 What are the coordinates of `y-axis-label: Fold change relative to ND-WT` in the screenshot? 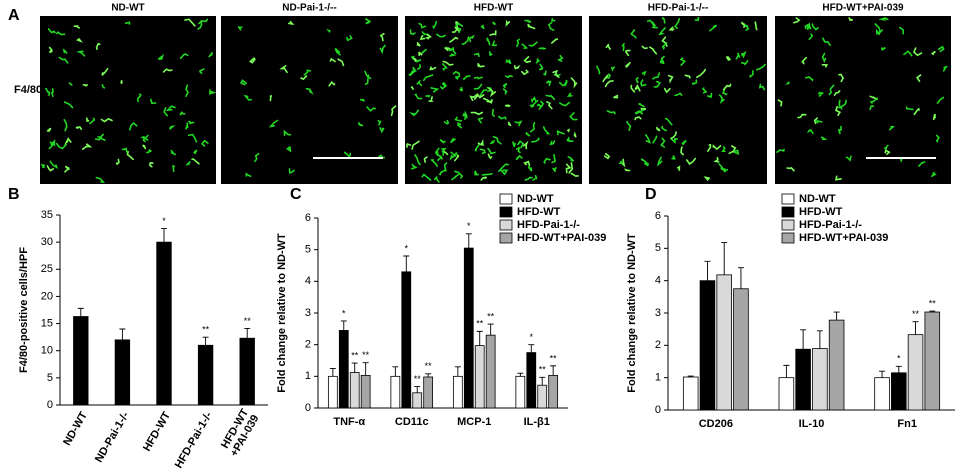 It's located at (282, 313).